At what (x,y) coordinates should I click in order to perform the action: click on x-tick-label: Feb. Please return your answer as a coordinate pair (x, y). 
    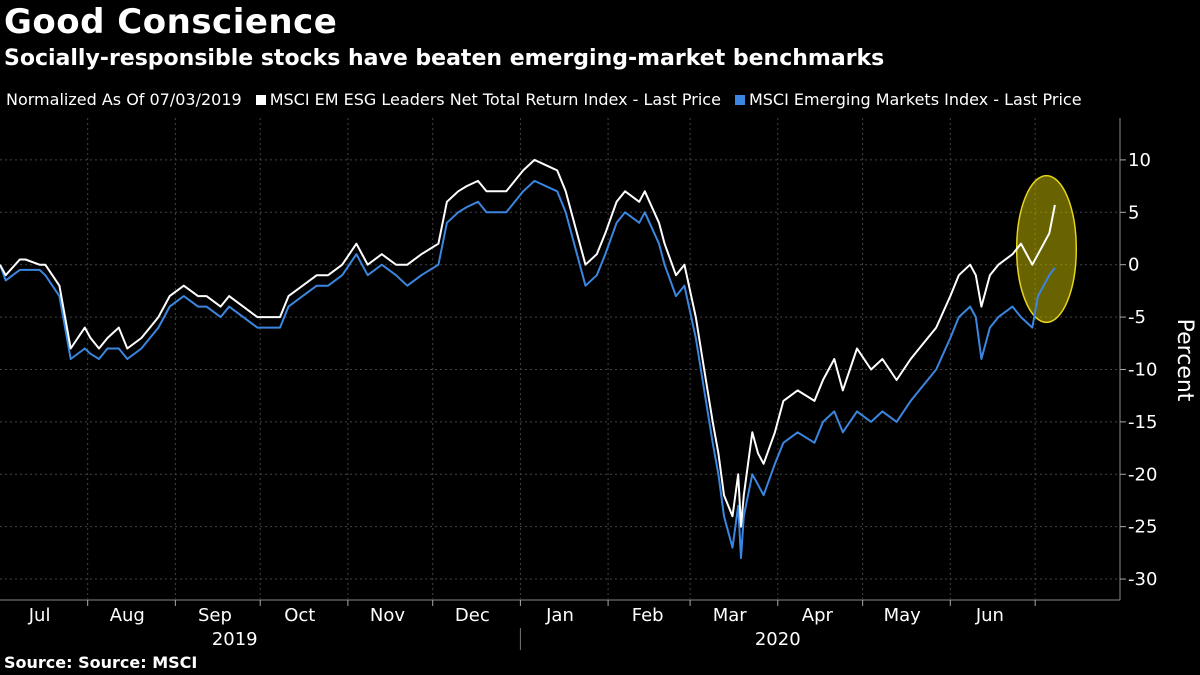
    Looking at the image, I should click on (648, 615).